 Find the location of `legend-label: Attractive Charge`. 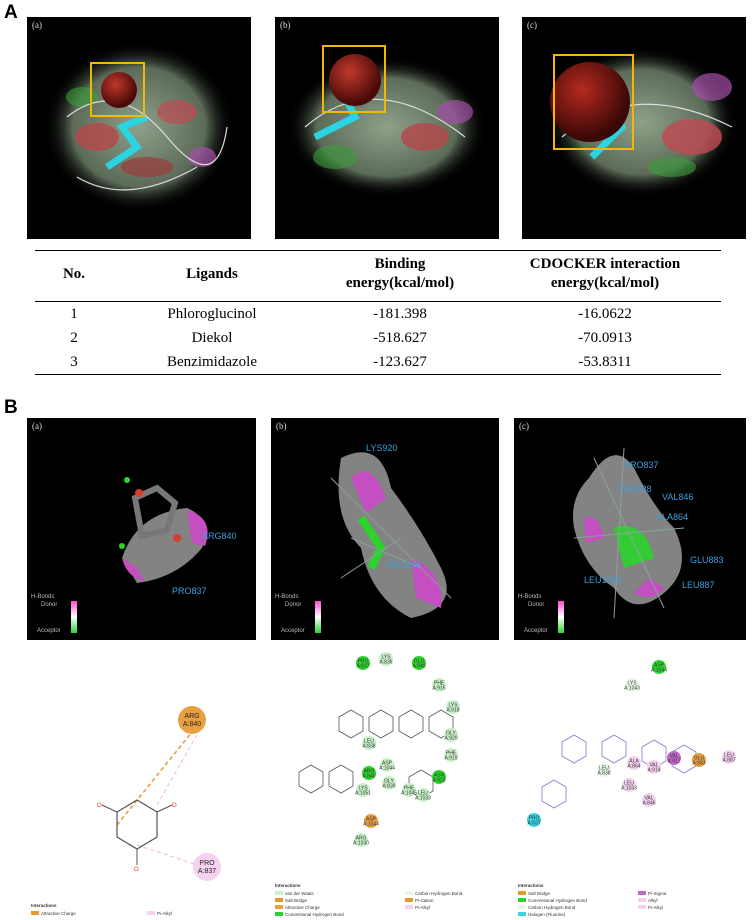

legend-label: Attractive Charge is located at coordinates (302, 907).